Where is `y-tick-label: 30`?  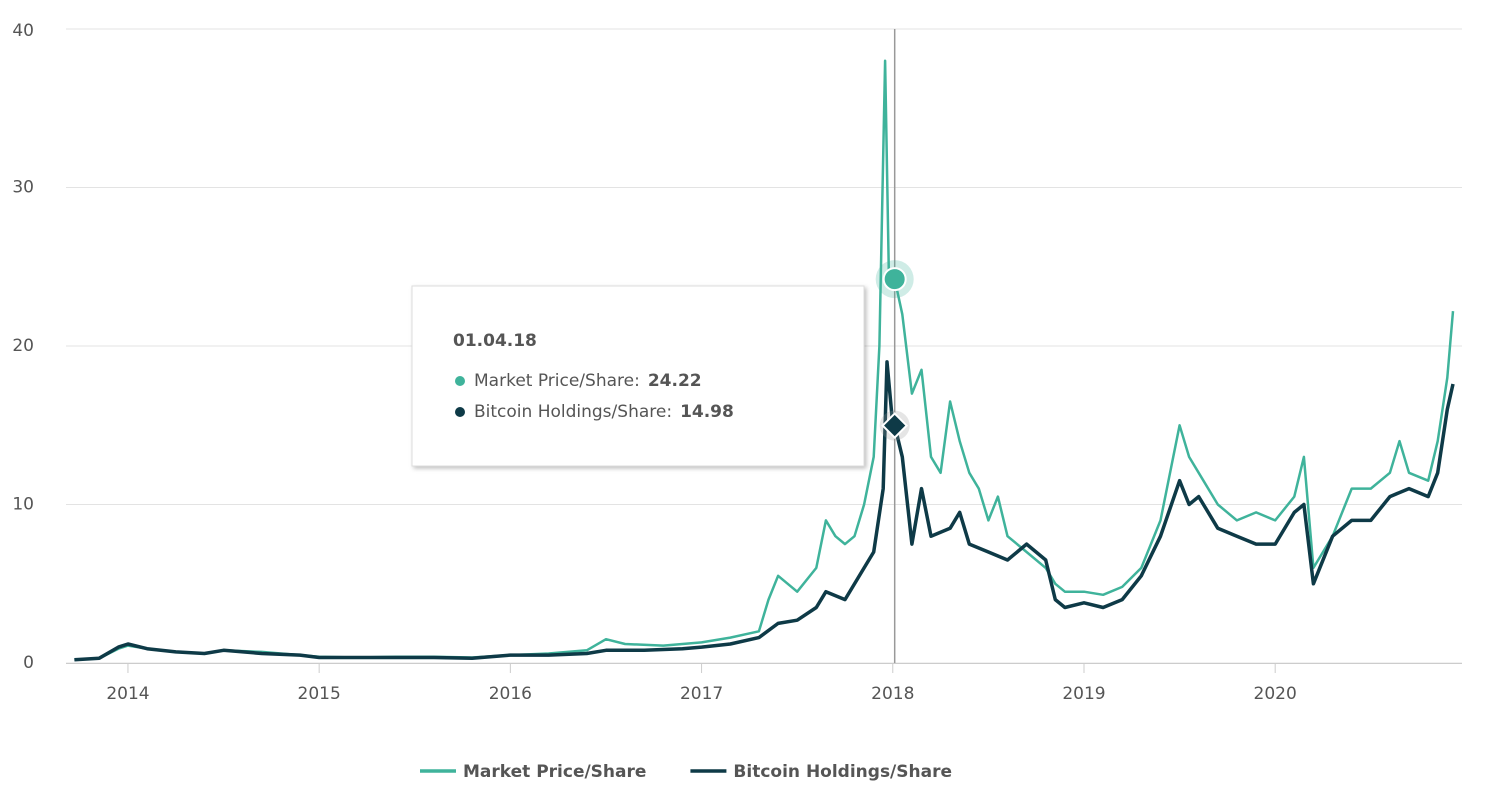 y-tick-label: 30 is located at coordinates (23, 188).